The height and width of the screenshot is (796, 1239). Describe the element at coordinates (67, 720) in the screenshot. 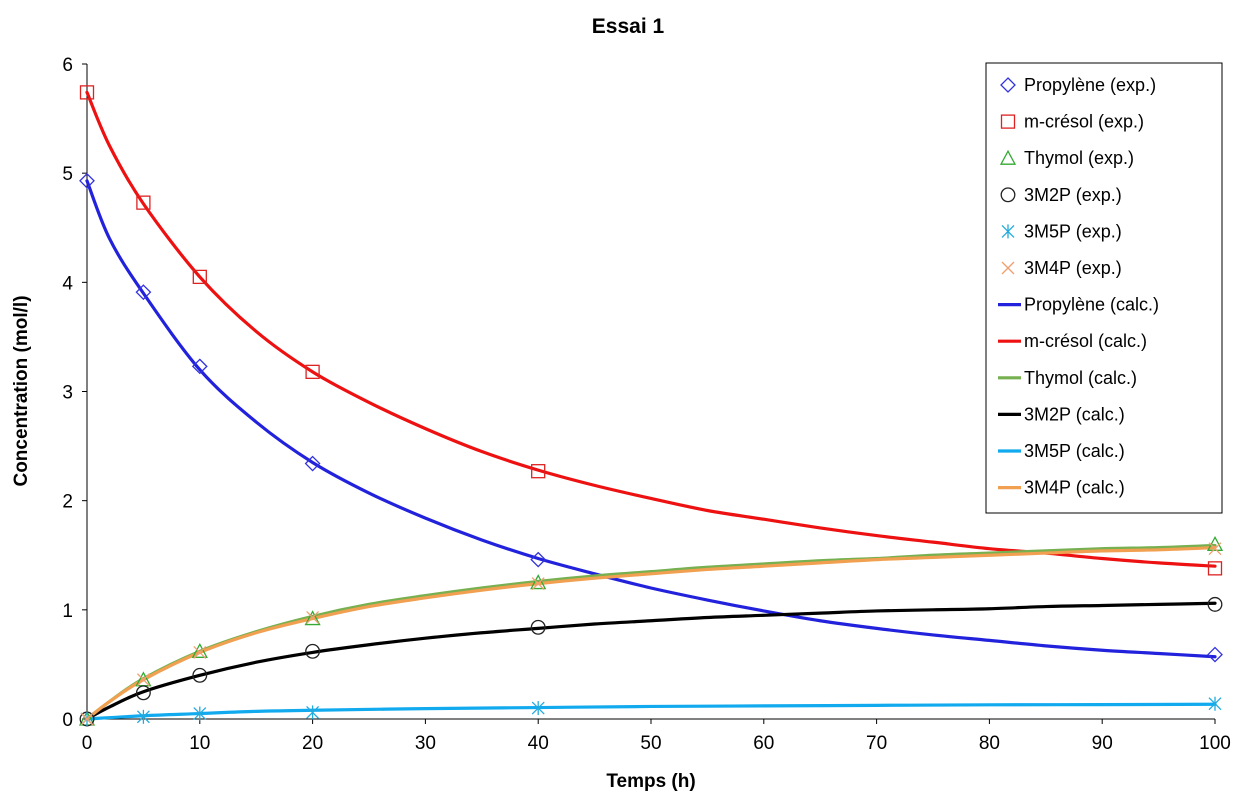

I see `y-tick-label: 0` at that location.